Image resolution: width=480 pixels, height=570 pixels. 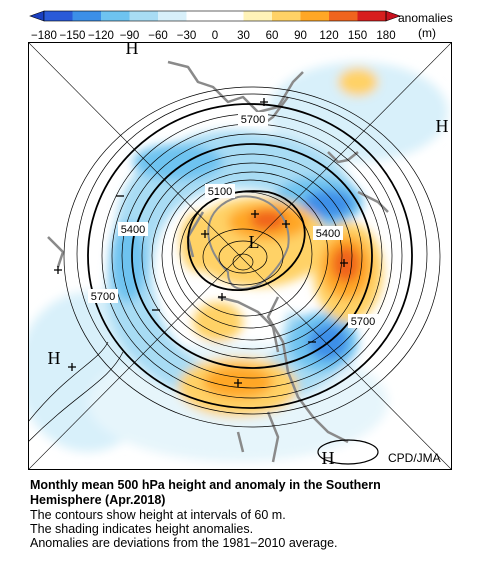 What do you see at coordinates (37, 16) in the screenshot?
I see `colorbar-arrow-low` at bounding box center [37, 16].